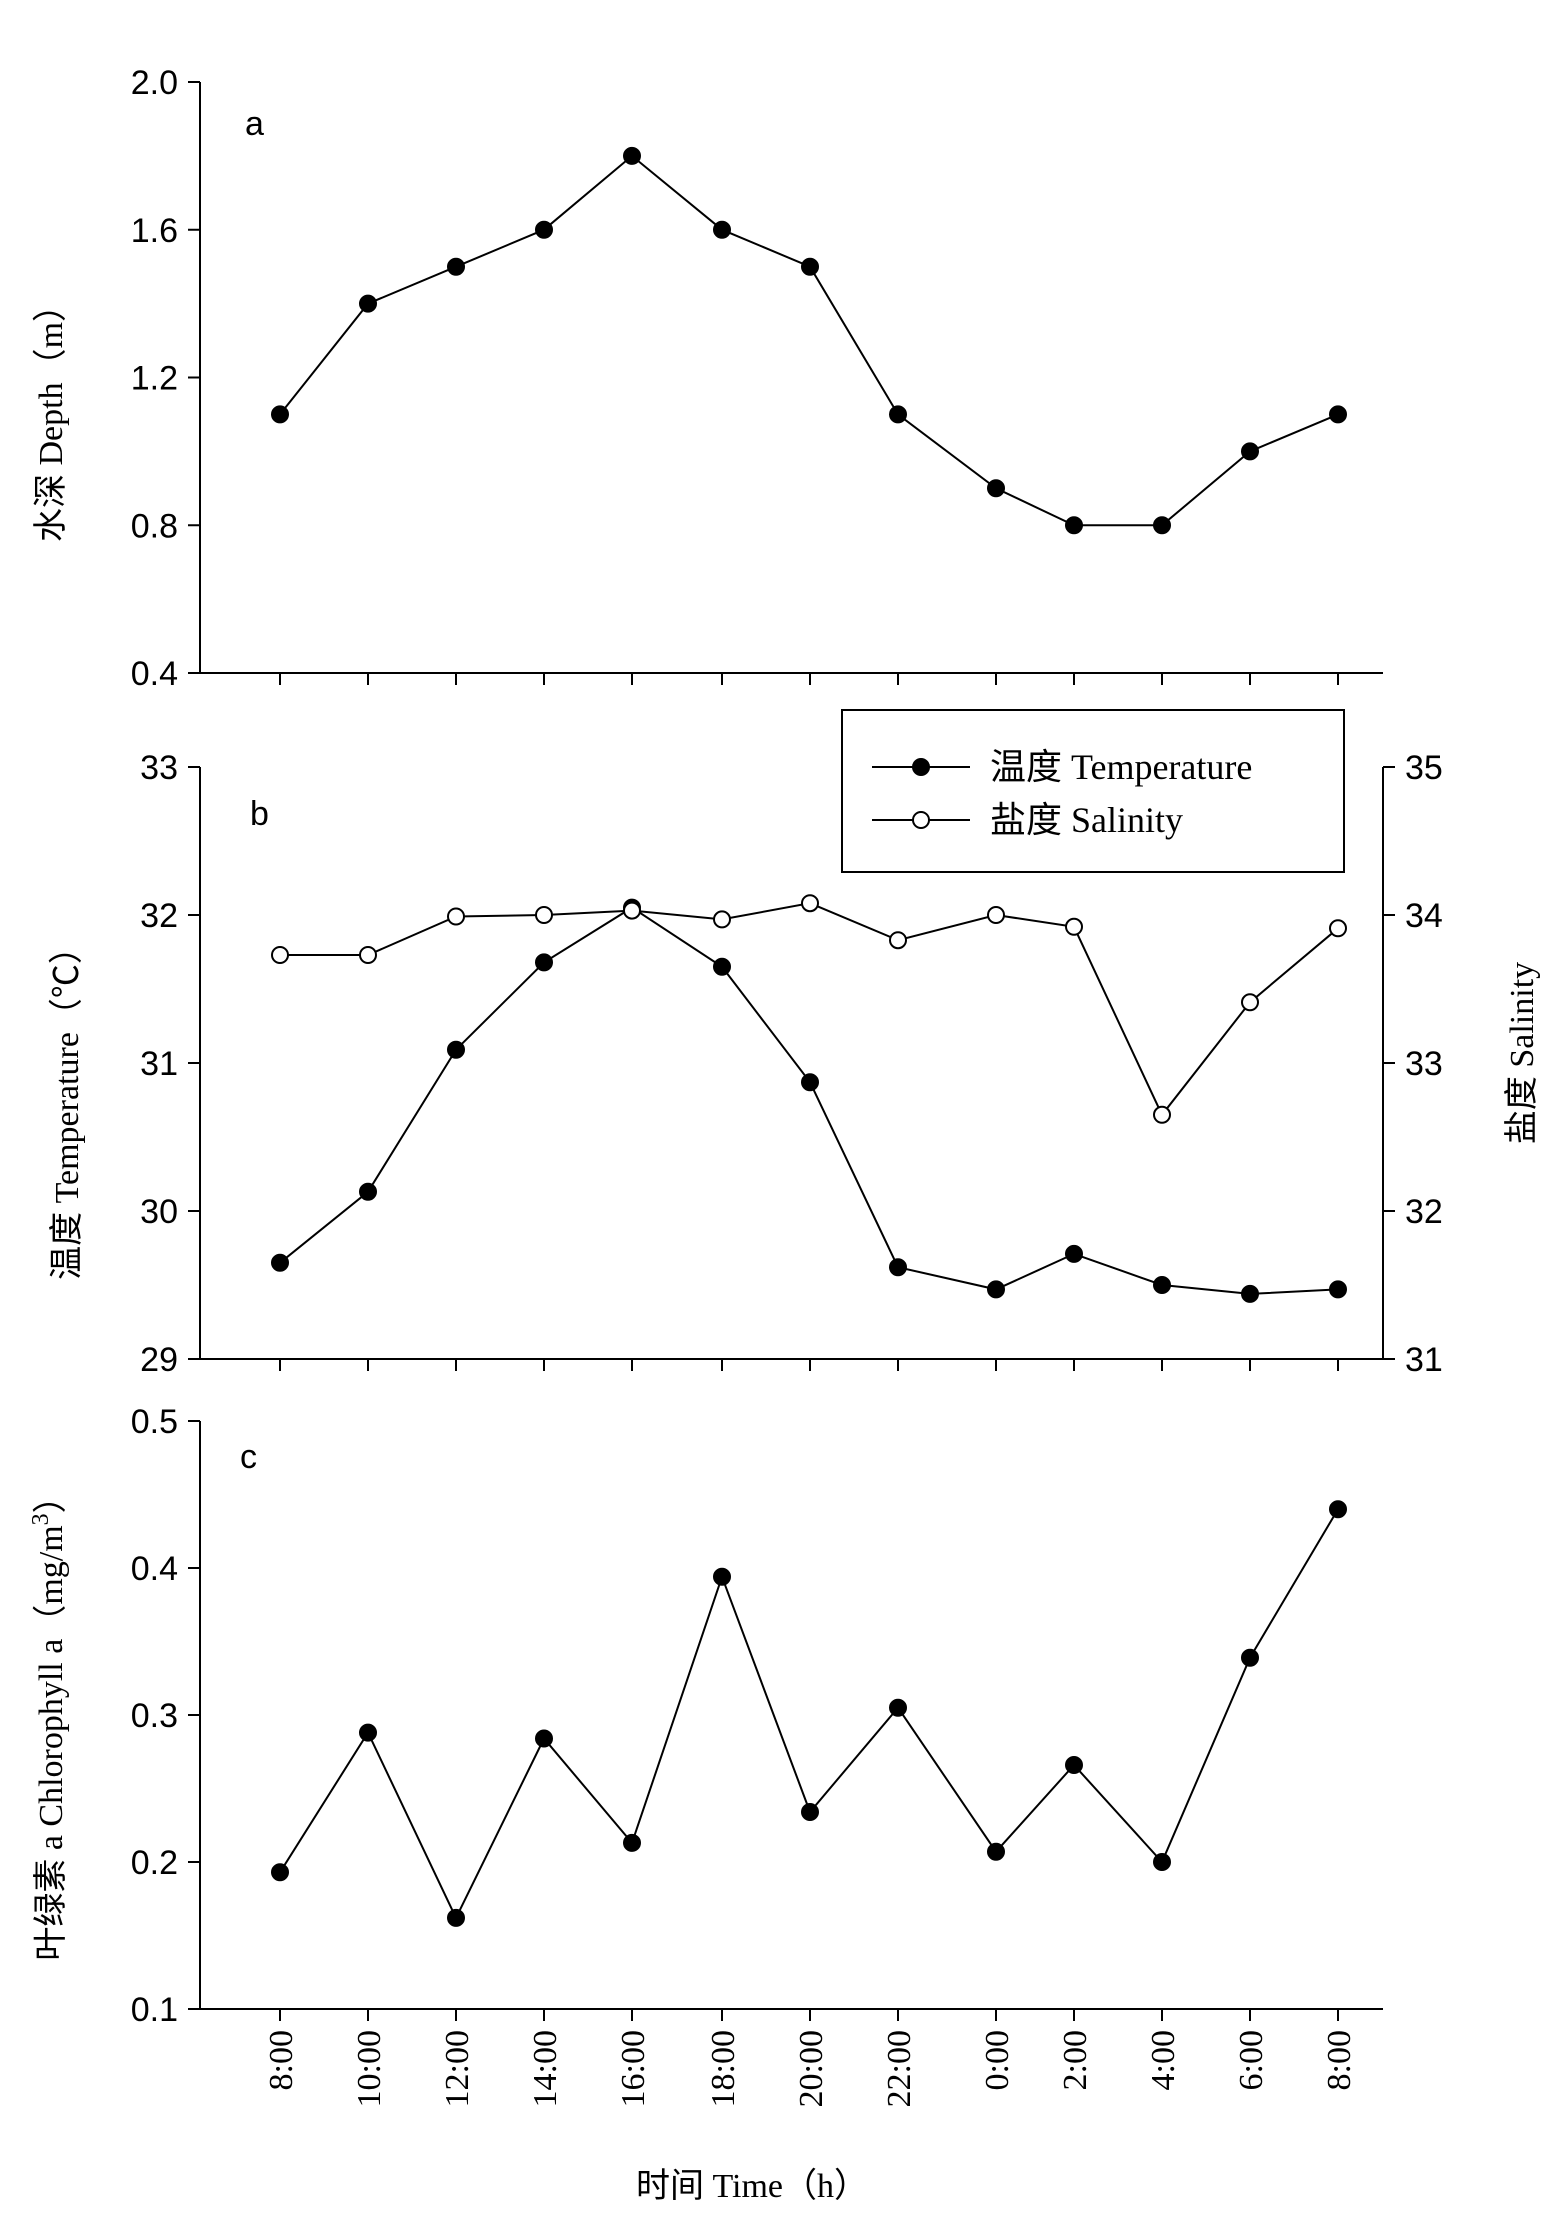 The height and width of the screenshot is (2213, 1558). Describe the element at coordinates (899, 2068) in the screenshot. I see `x-tick-label: 22:00` at that location.